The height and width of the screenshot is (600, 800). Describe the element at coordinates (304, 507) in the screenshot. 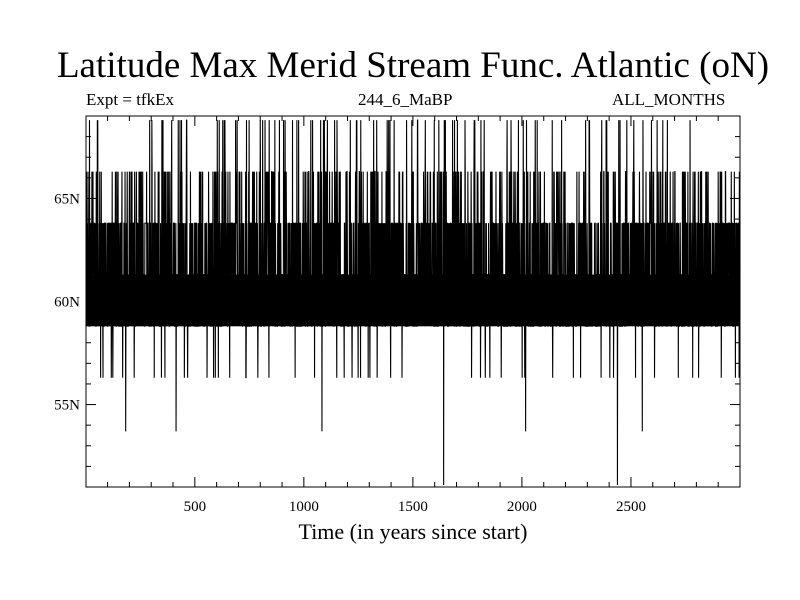

I see `x-tick-label: 1000` at that location.